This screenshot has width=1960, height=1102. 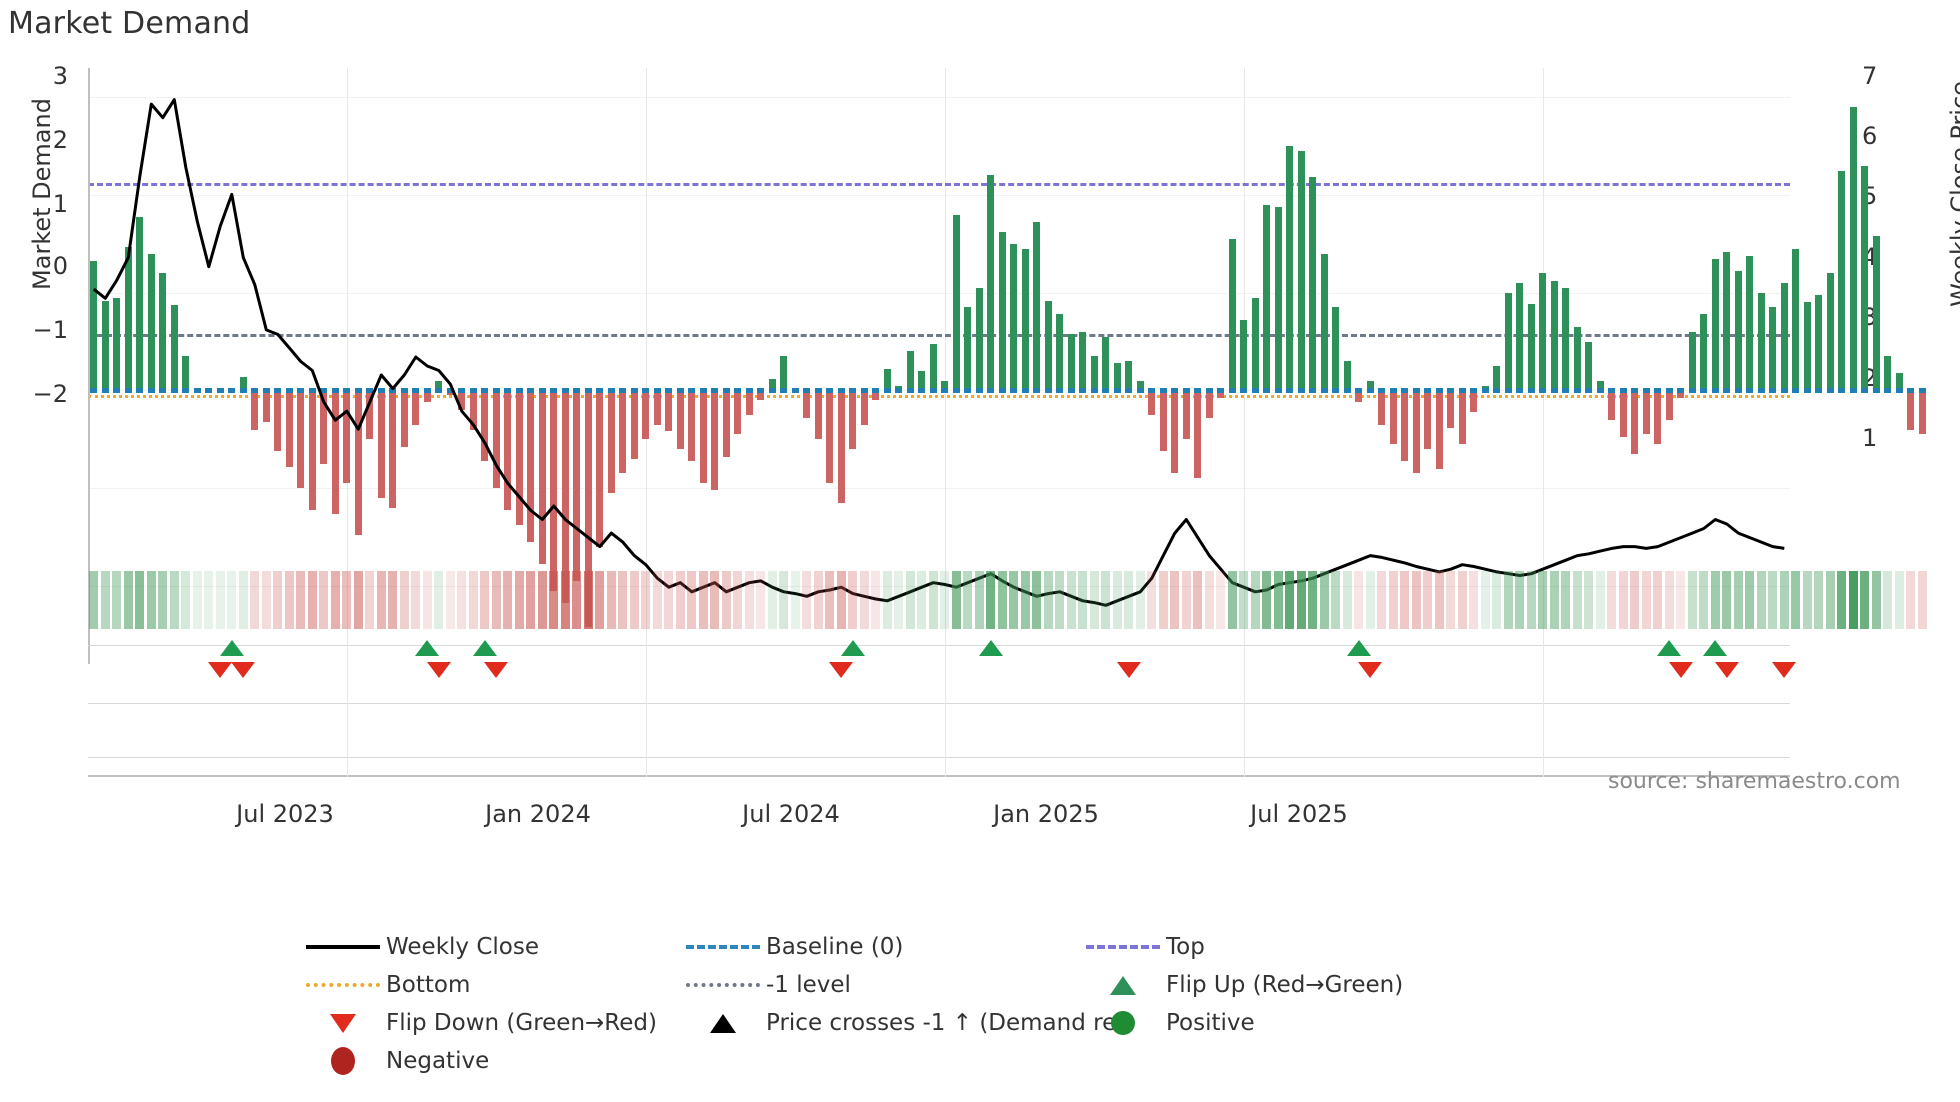 What do you see at coordinates (880, 947) in the screenshot?
I see `legend-item-baseline: Baseline (0)` at bounding box center [880, 947].